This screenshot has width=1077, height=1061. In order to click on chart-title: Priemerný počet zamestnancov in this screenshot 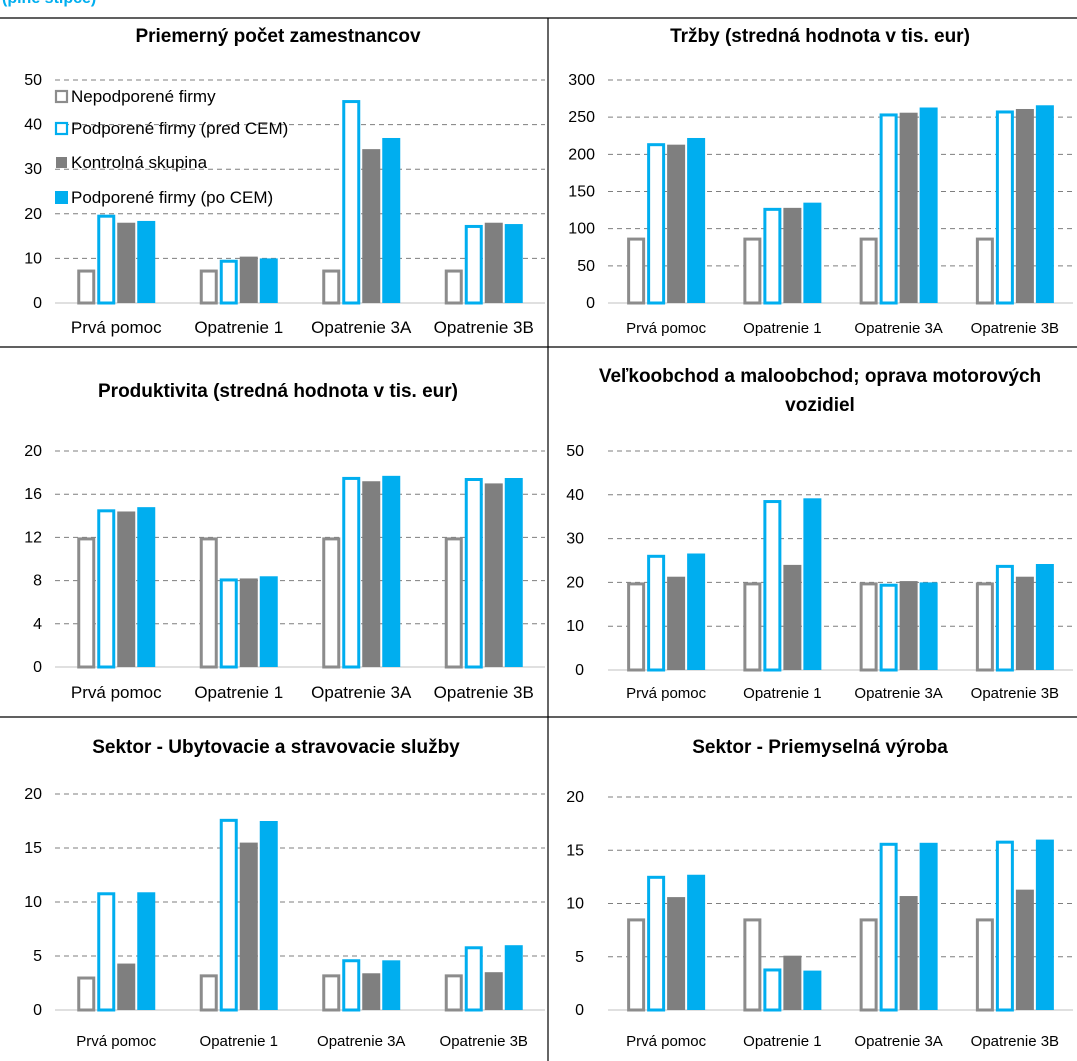, I will do `click(278, 36)`.